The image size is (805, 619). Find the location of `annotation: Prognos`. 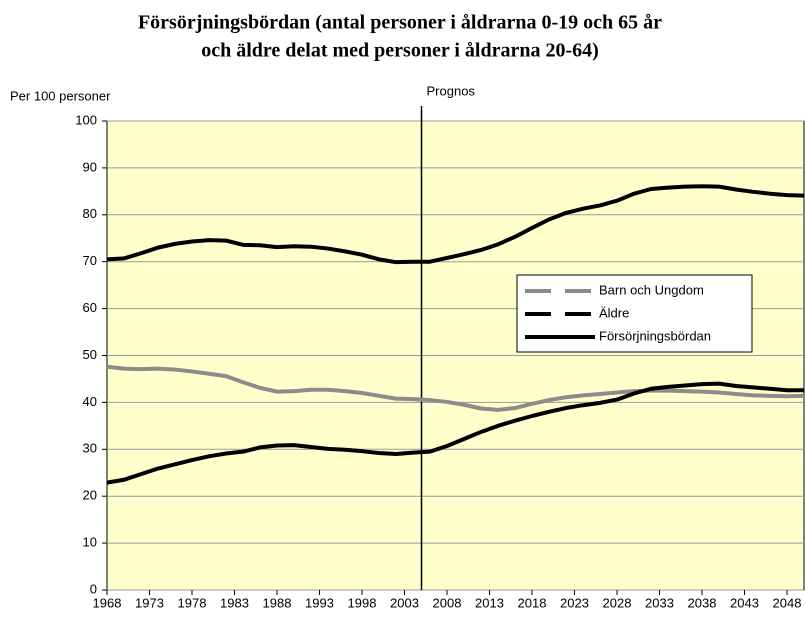

annotation: Prognos is located at coordinates (451, 90).